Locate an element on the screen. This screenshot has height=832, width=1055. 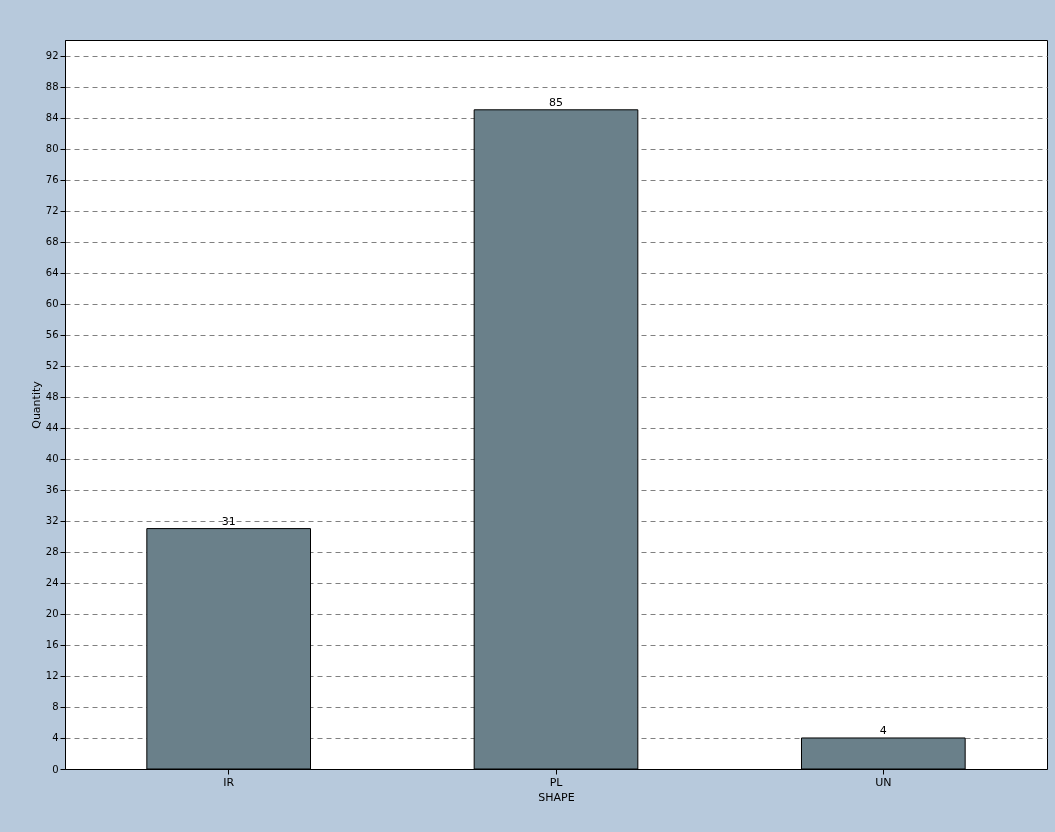
y-tick-label: 32 is located at coordinates (52, 521).